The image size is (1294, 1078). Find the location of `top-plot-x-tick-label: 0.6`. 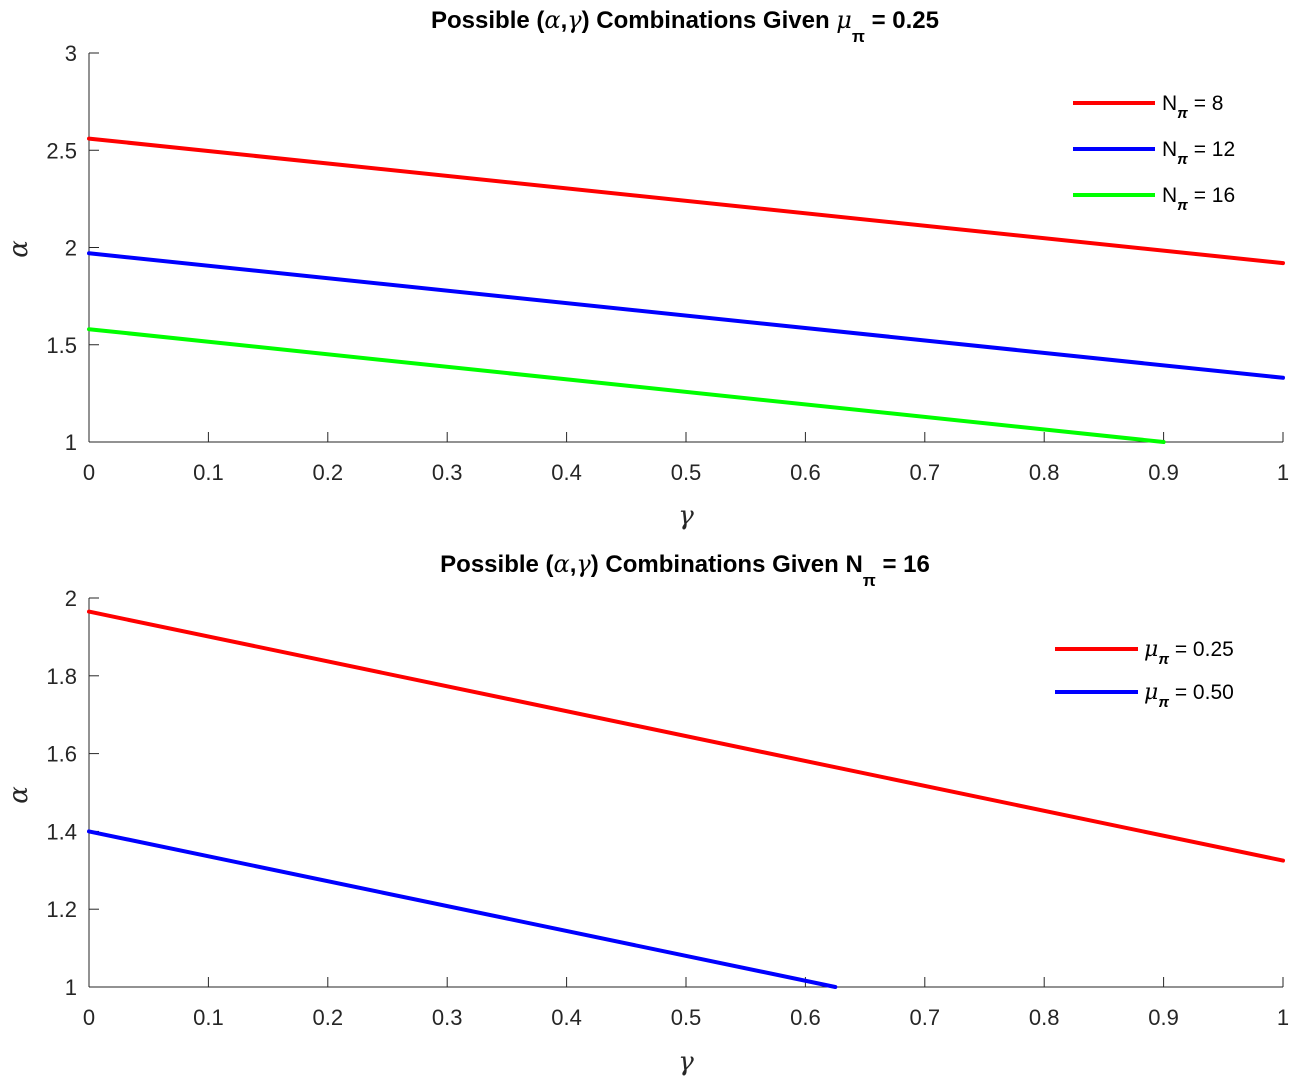

top-plot-x-tick-label: 0.6 is located at coordinates (805, 472).